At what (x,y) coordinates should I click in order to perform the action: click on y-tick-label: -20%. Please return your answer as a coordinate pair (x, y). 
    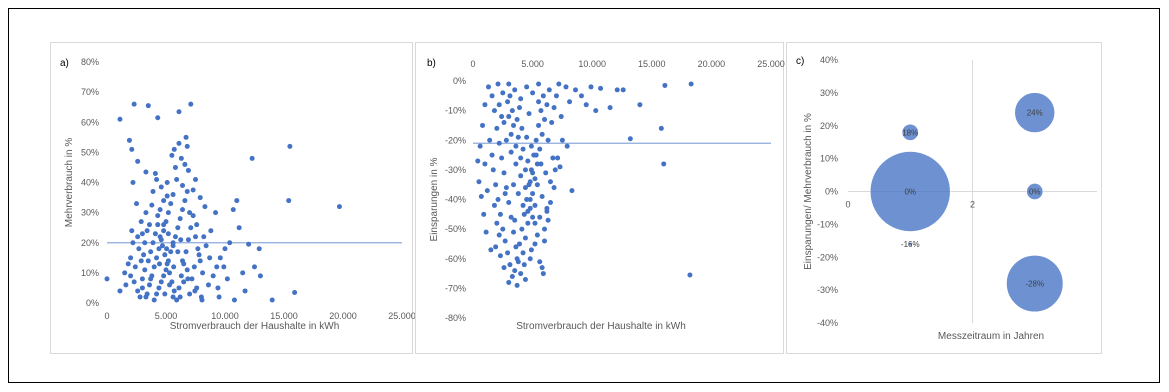
    Looking at the image, I should click on (455, 140).